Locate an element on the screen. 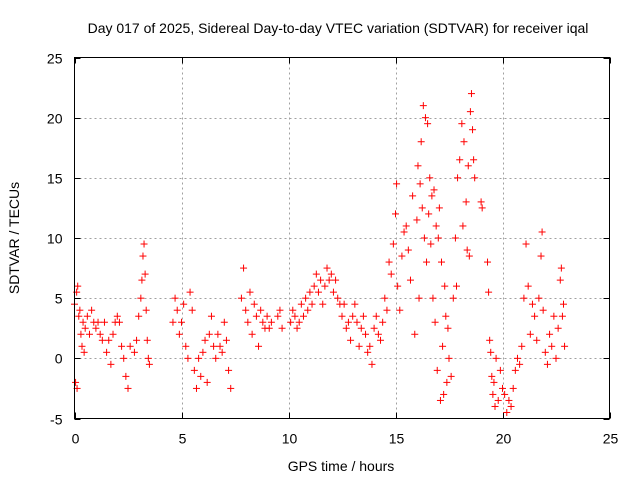  x-tick-label: 15 is located at coordinates (397, 439).